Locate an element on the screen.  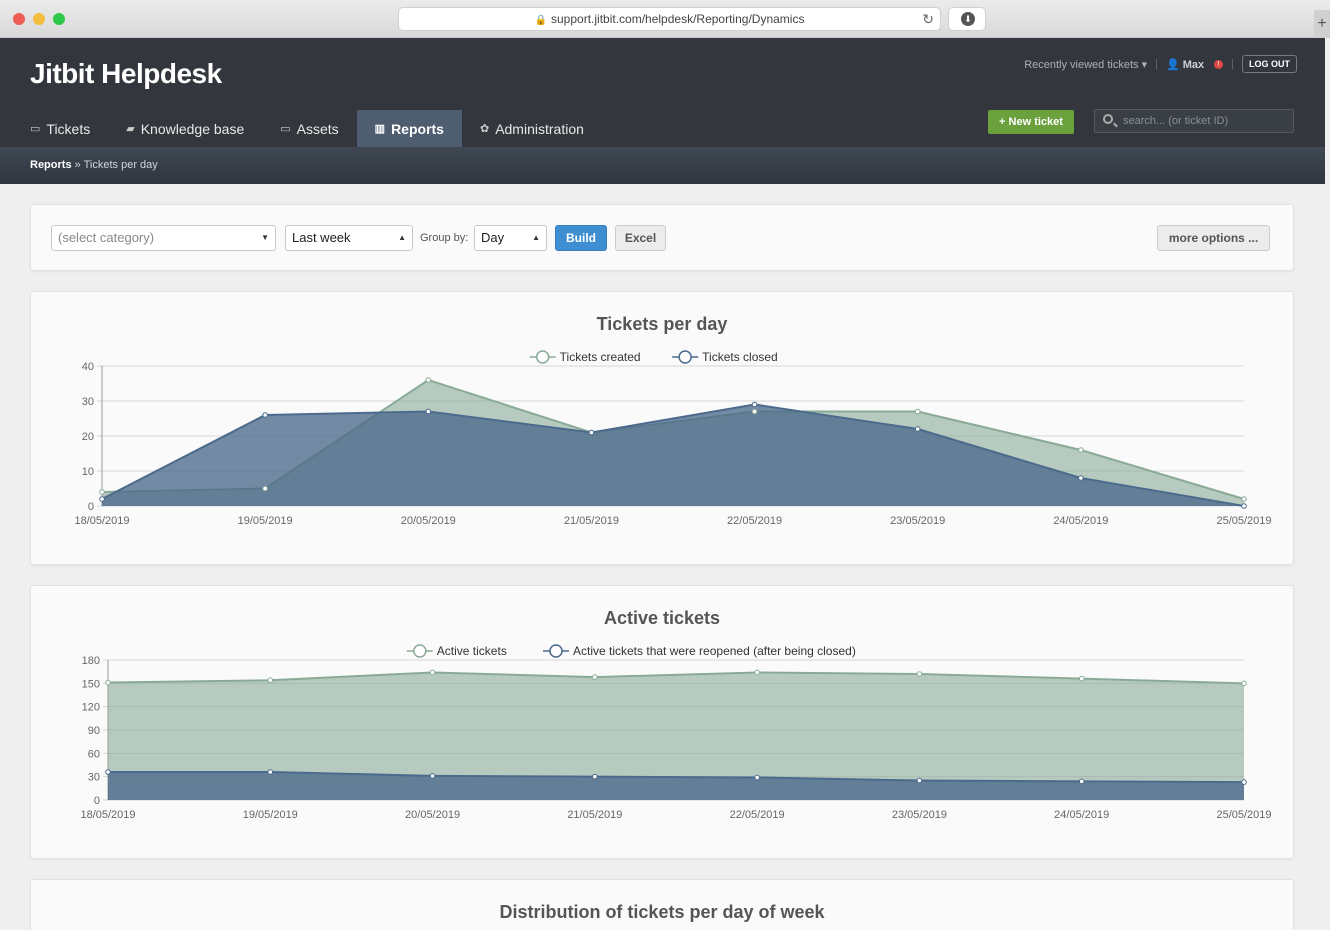
zoom-window-button is located at coordinates (59, 19).